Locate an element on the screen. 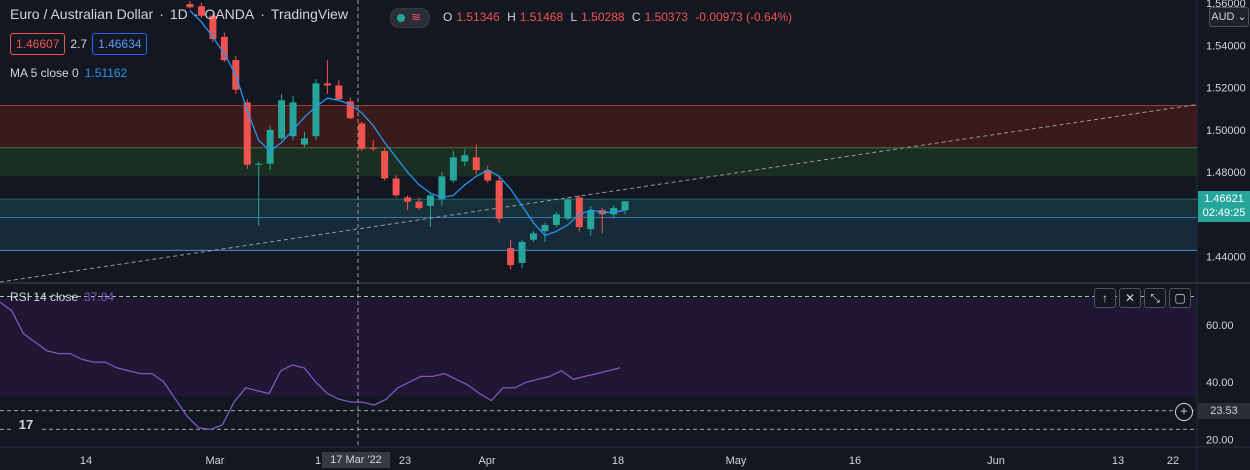 The height and width of the screenshot is (470, 1250). rsi-tick-label: 60.00 is located at coordinates (1220, 326).